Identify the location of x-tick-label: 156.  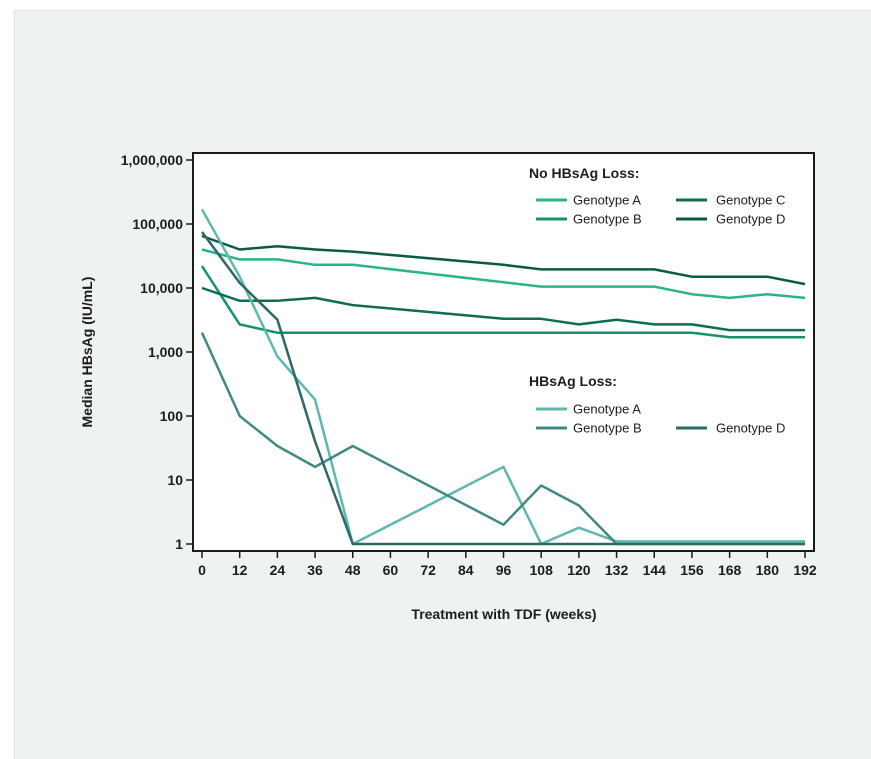
(692, 570).